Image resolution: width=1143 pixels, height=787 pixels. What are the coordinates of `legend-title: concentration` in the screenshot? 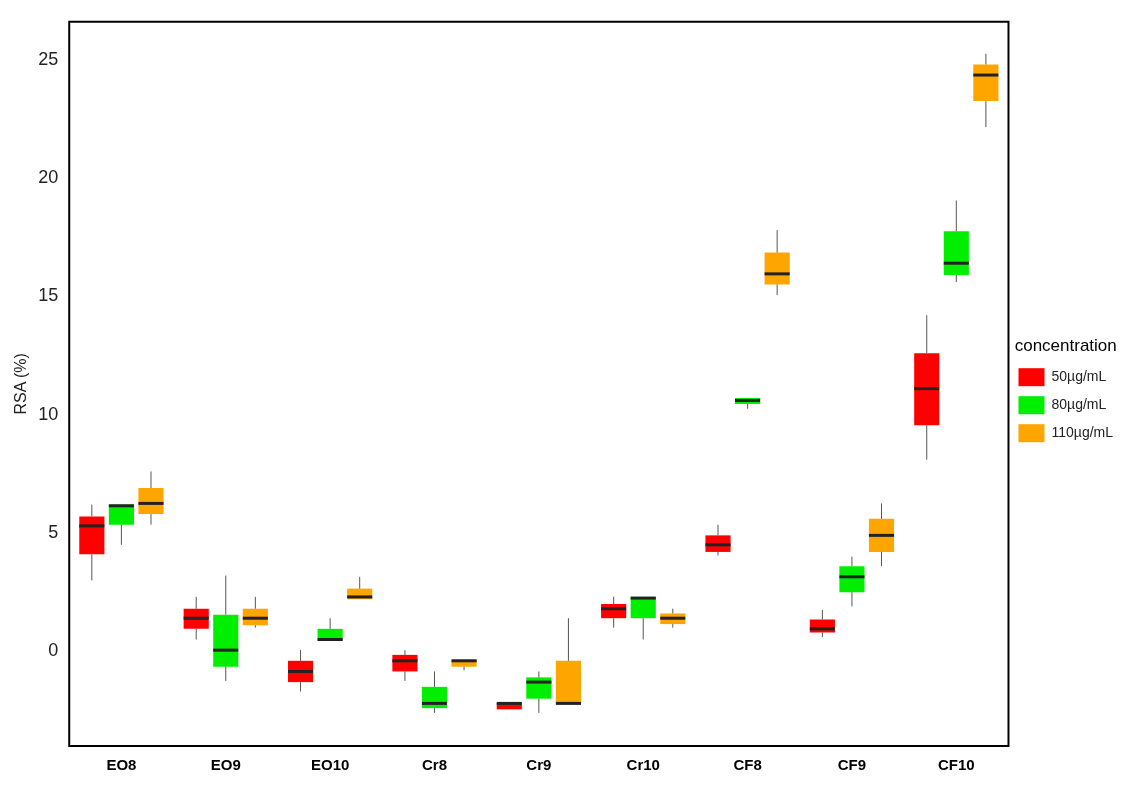 It's located at (1065, 345).